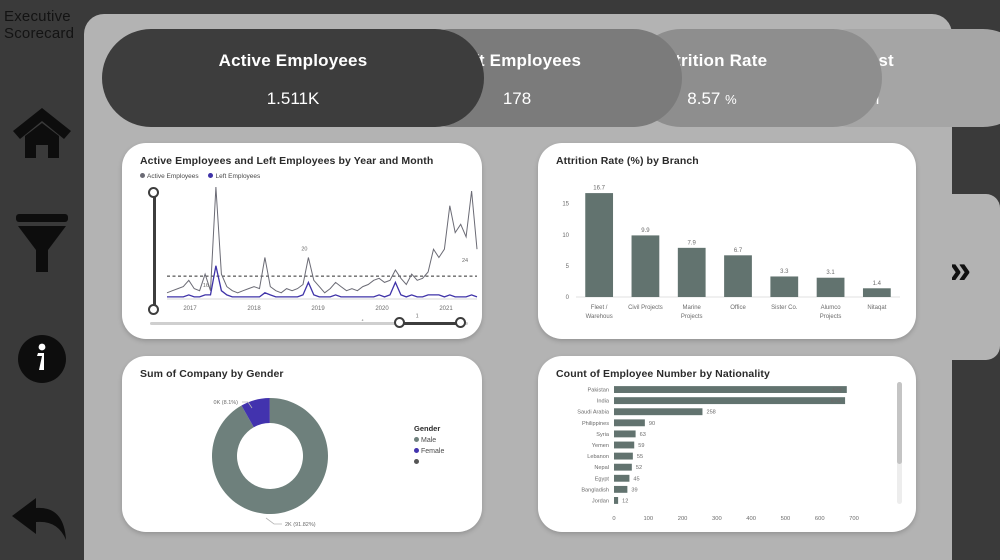 Image resolution: width=1000 pixels, height=560 pixels. Describe the element at coordinates (648, 519) in the screenshot. I see `svg-text: 100` at that location.